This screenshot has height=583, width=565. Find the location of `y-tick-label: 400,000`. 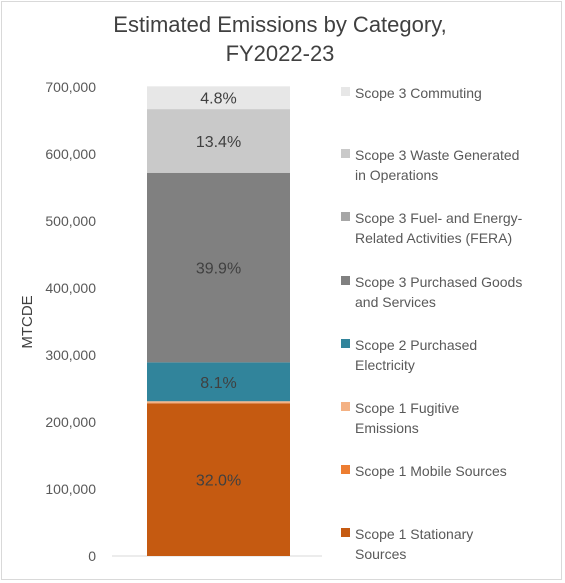

y-tick-label: 400,000 is located at coordinates (70, 288).